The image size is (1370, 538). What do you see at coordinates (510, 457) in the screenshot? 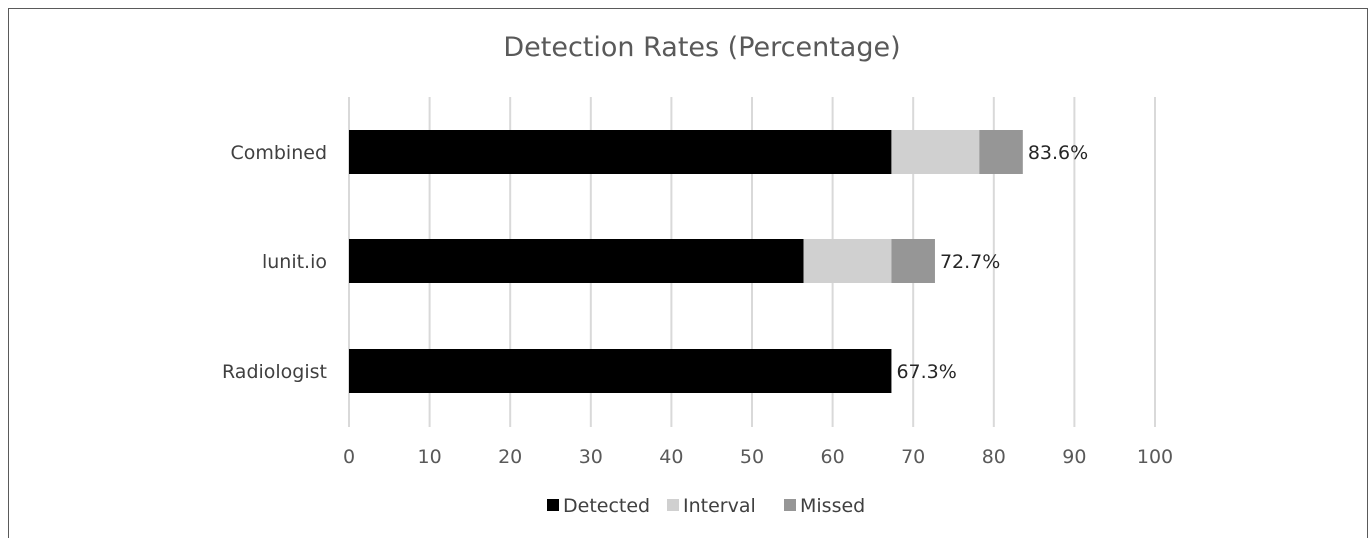
I see `x-tick-label: 20` at bounding box center [510, 457].